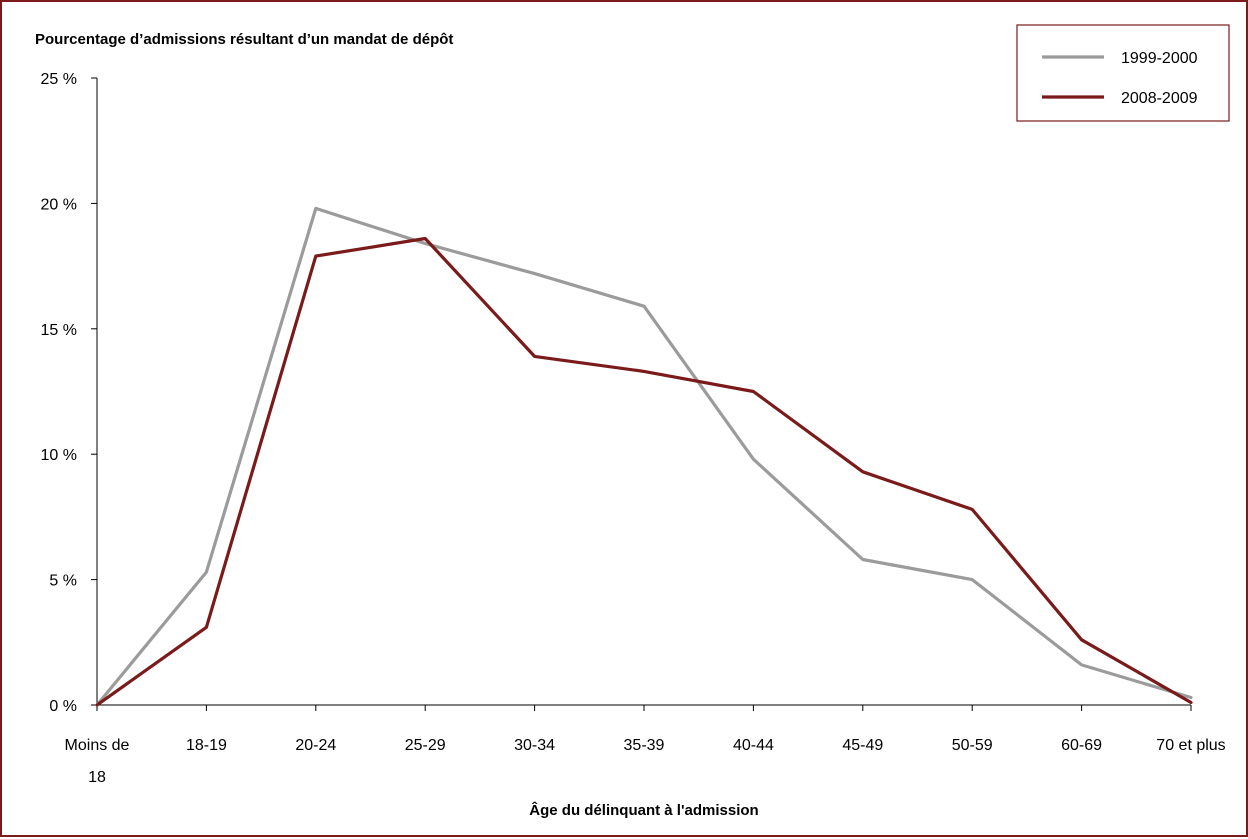  Describe the element at coordinates (63, 706) in the screenshot. I see `y-tick-label: 0 %` at that location.